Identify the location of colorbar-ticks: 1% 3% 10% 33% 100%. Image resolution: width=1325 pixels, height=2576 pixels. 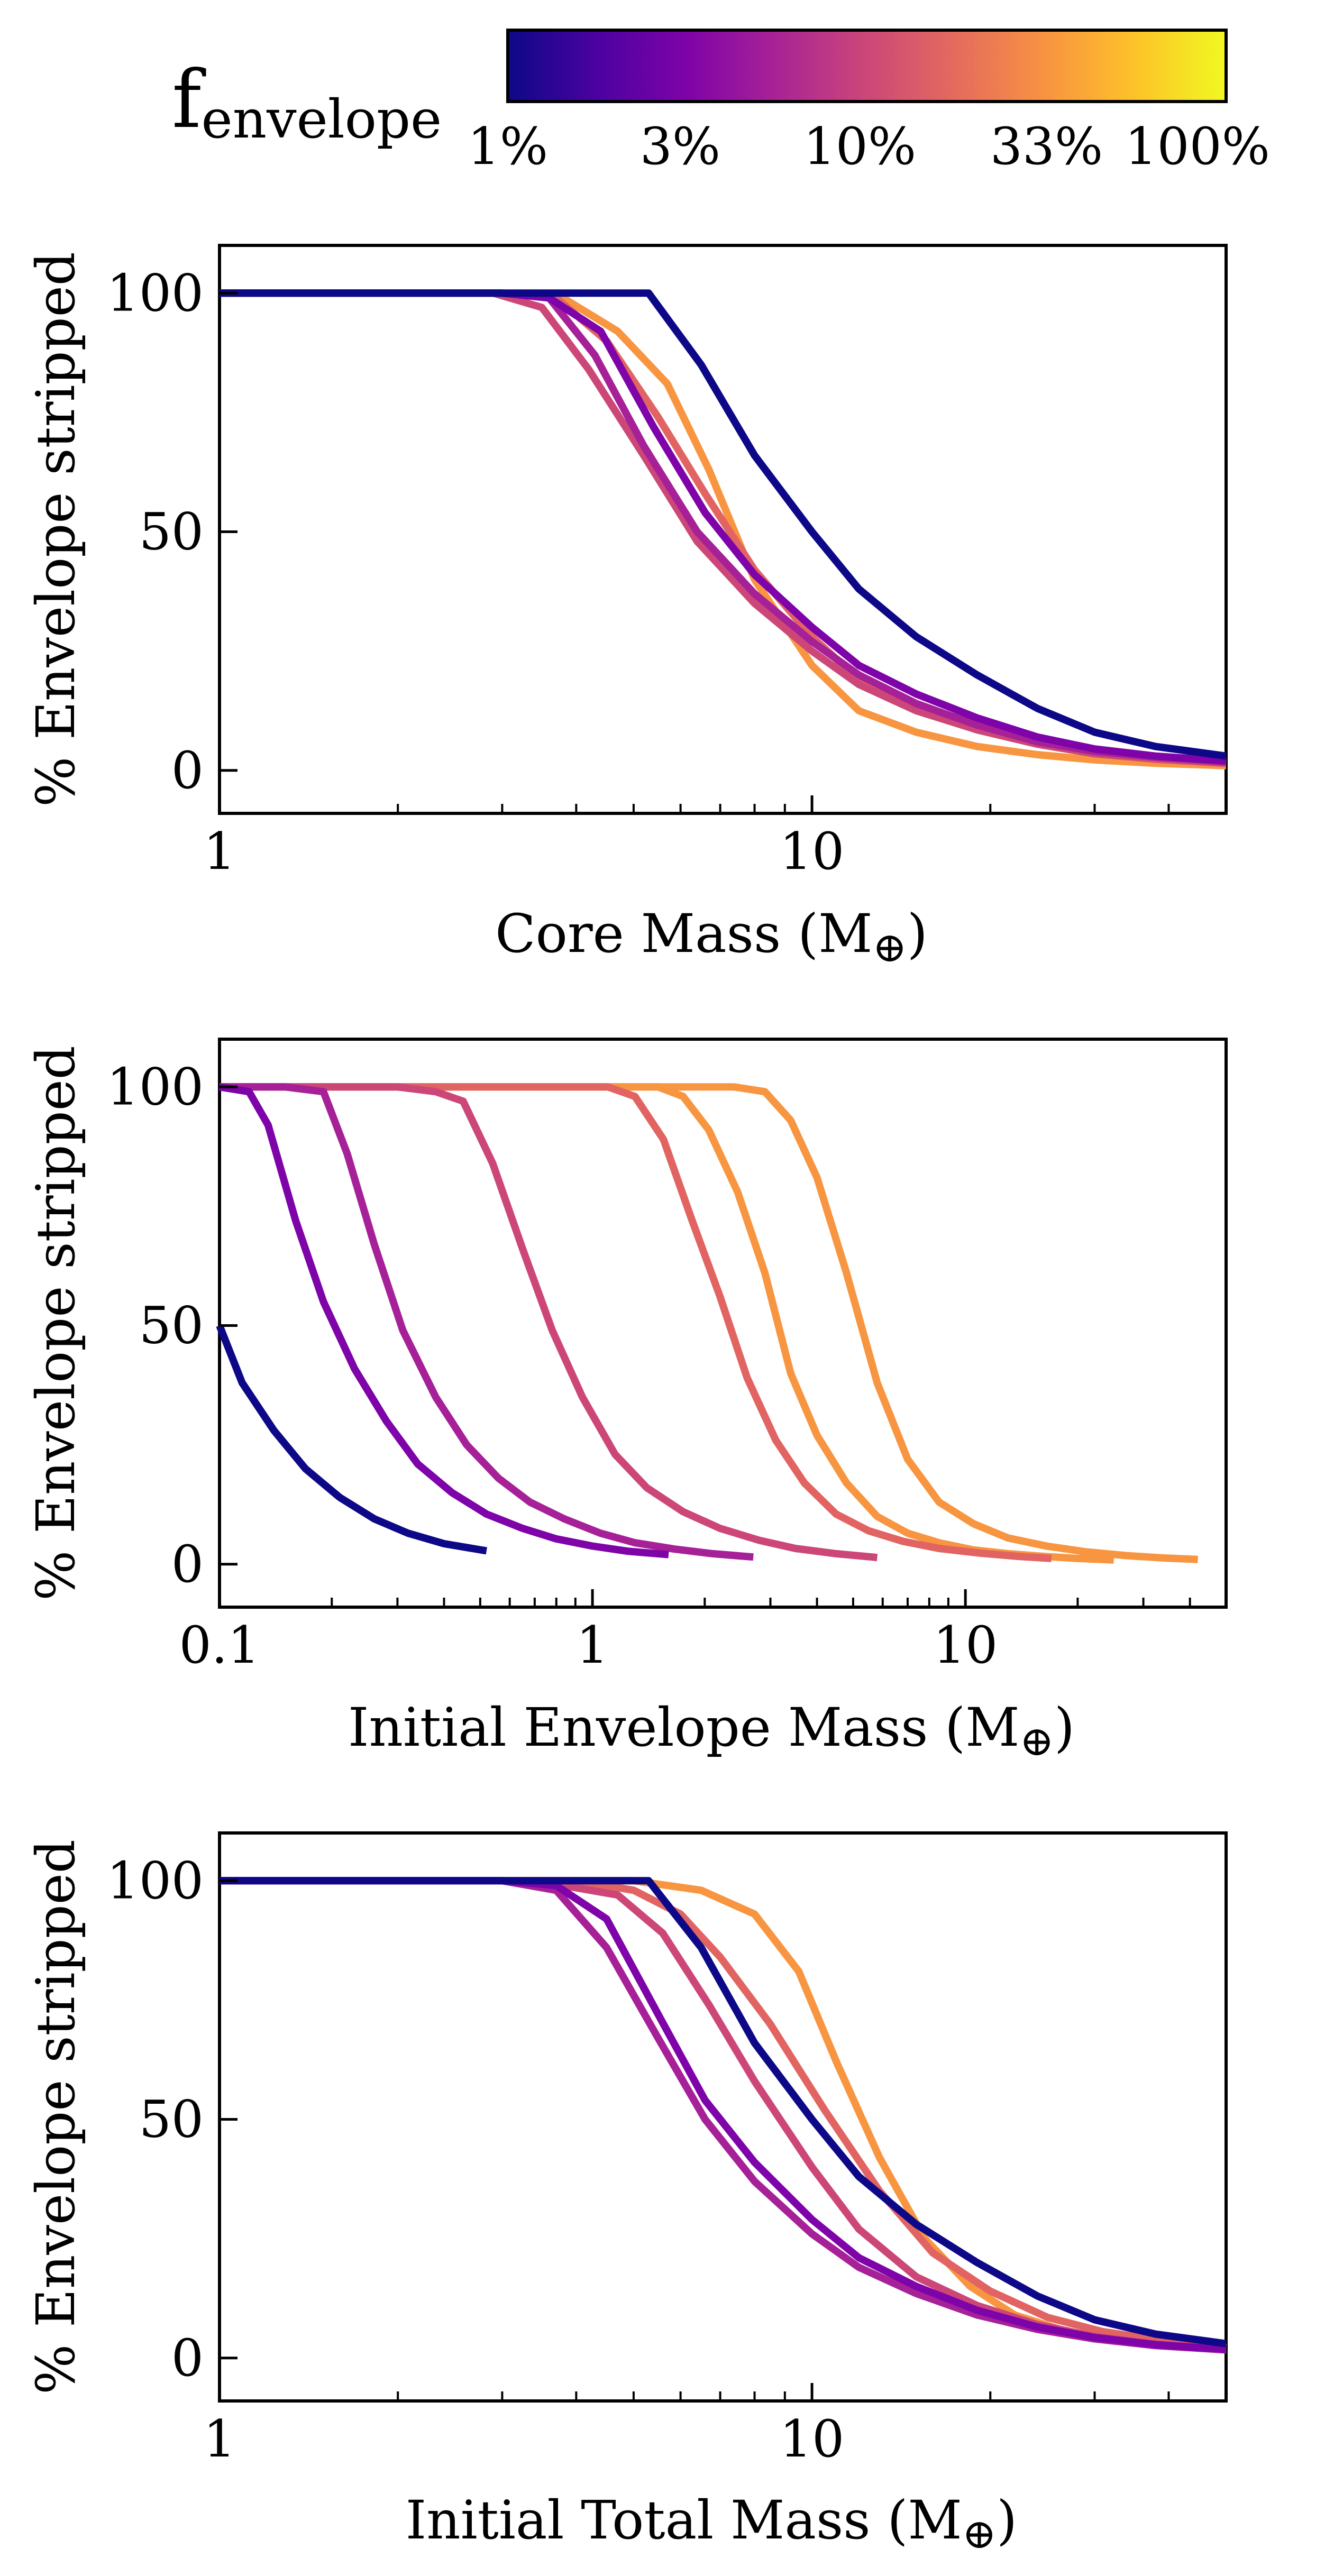
(869, 147).